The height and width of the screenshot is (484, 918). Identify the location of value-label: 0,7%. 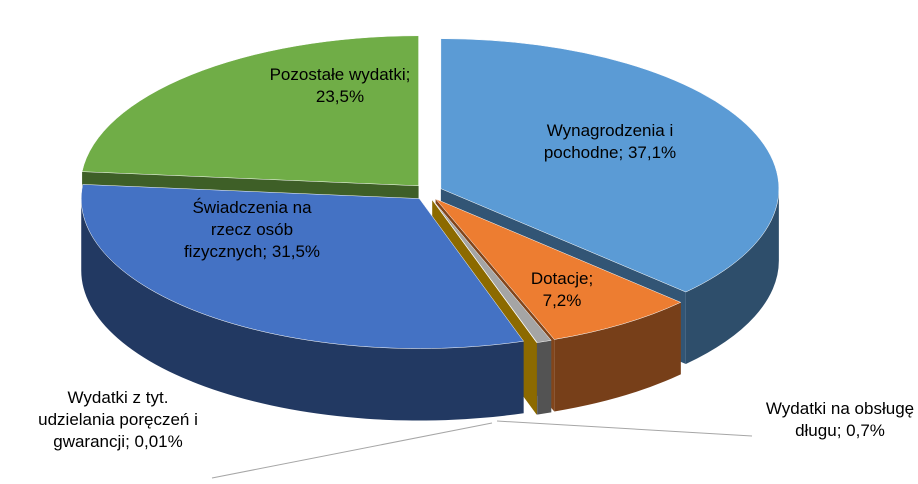
(865, 430).